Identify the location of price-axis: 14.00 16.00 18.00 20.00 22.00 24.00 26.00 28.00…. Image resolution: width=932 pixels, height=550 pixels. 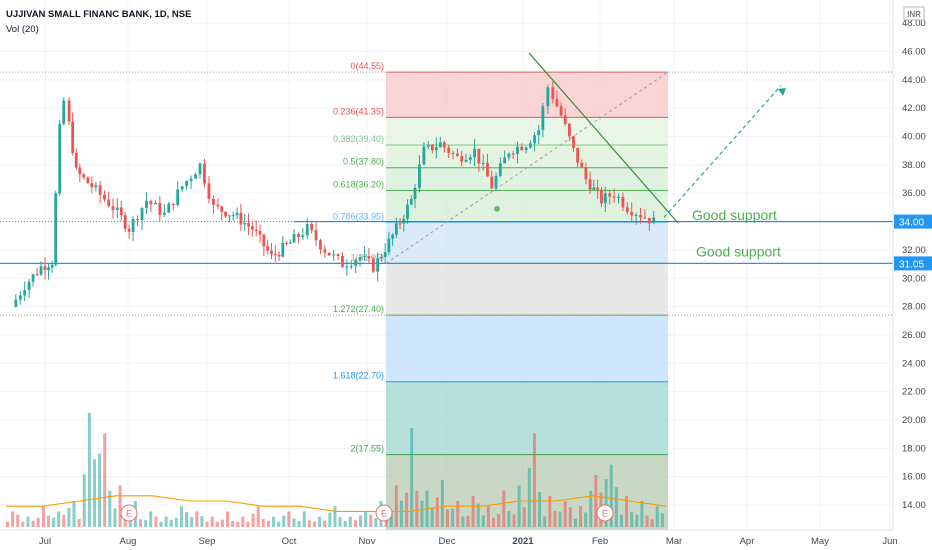
(912, 265).